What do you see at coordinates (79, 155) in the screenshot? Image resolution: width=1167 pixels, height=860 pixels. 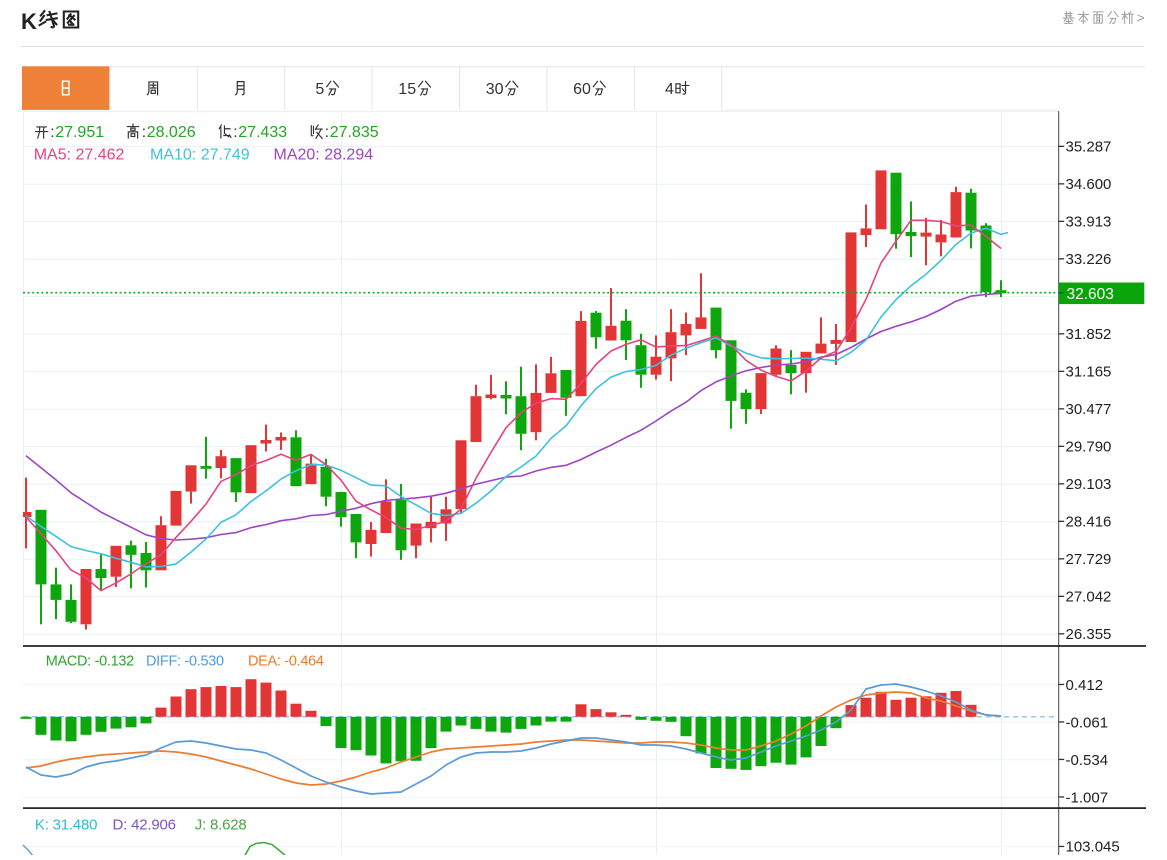 I see `svg-text: MA5: 27.462` at bounding box center [79, 155].